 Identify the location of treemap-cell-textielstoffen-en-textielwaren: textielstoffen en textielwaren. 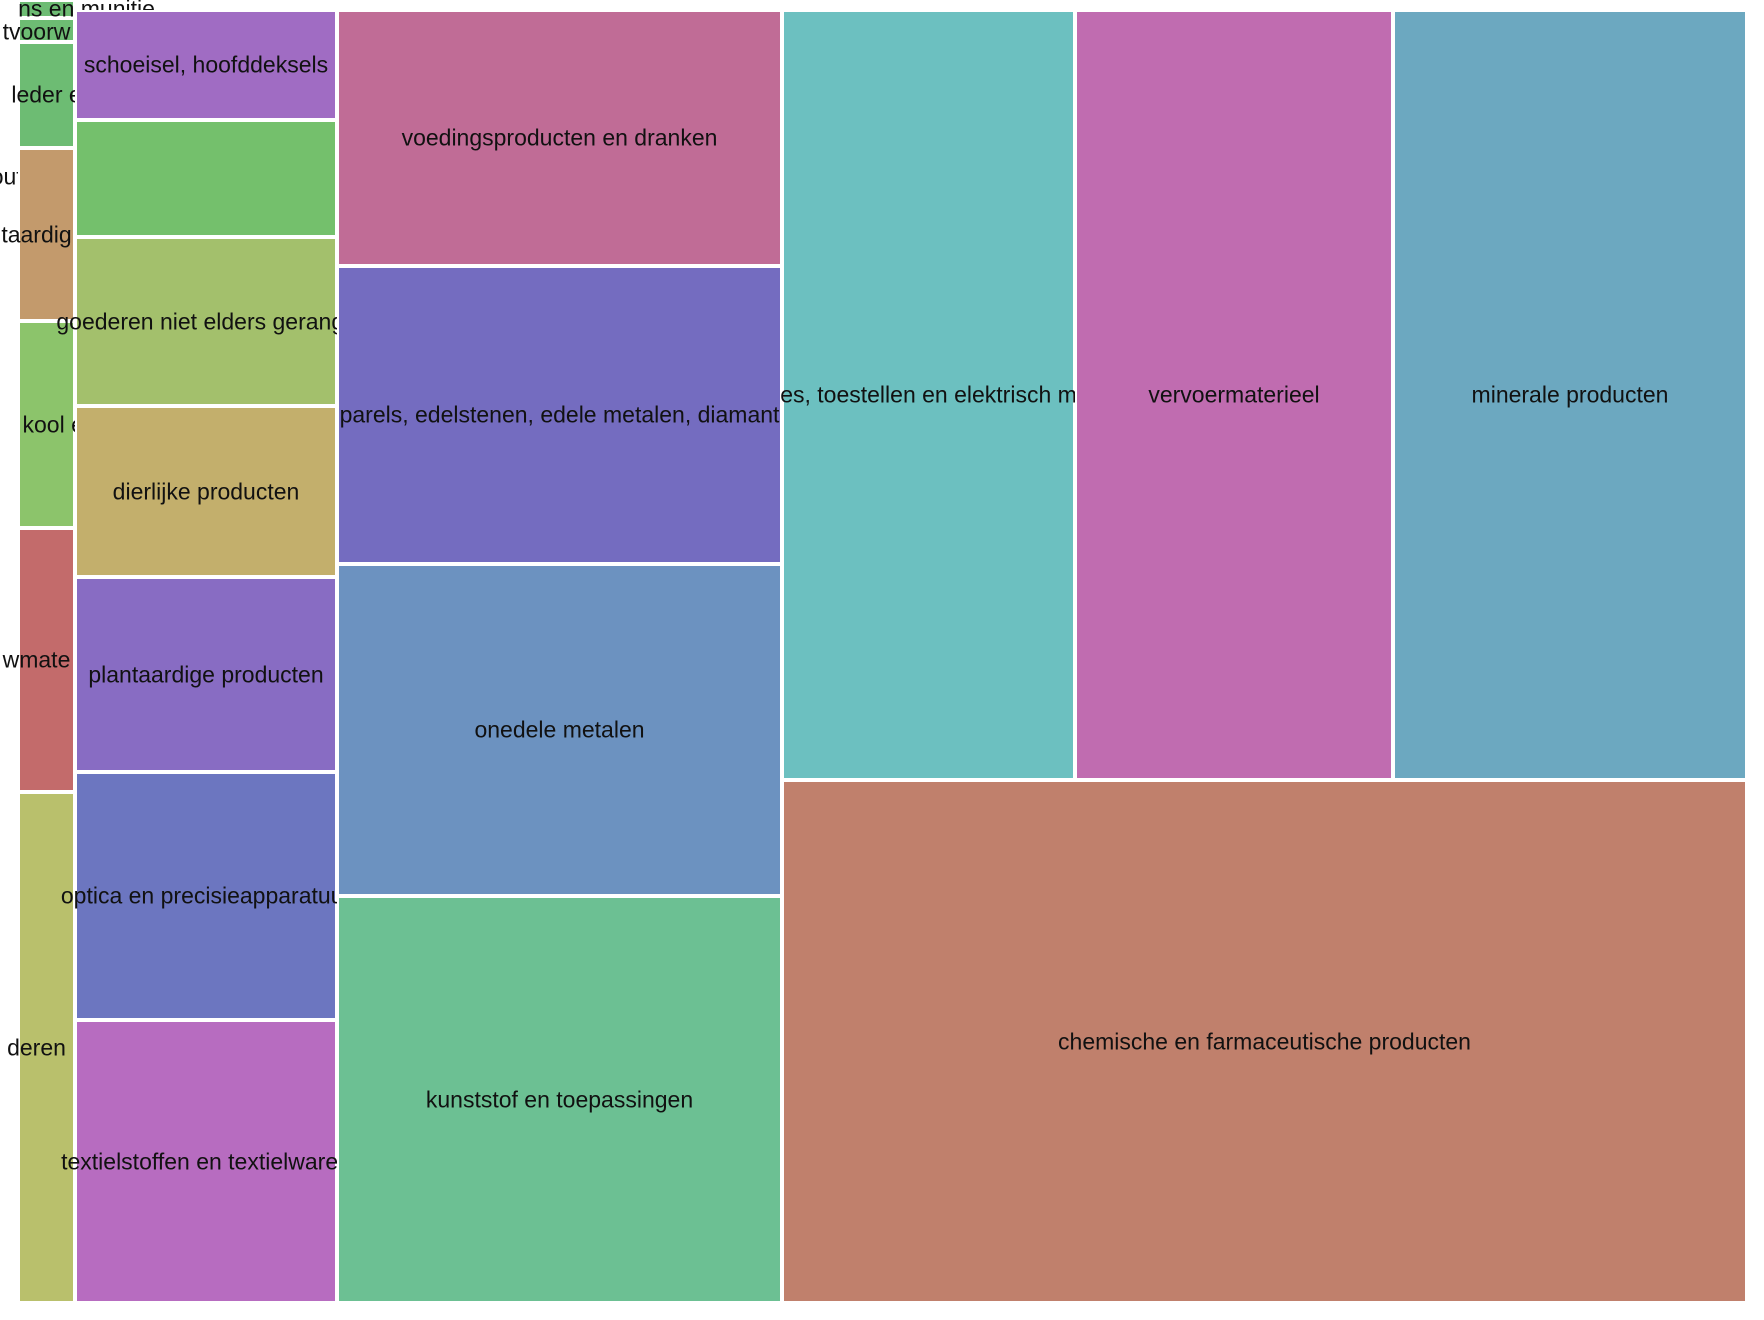
(206, 1161).